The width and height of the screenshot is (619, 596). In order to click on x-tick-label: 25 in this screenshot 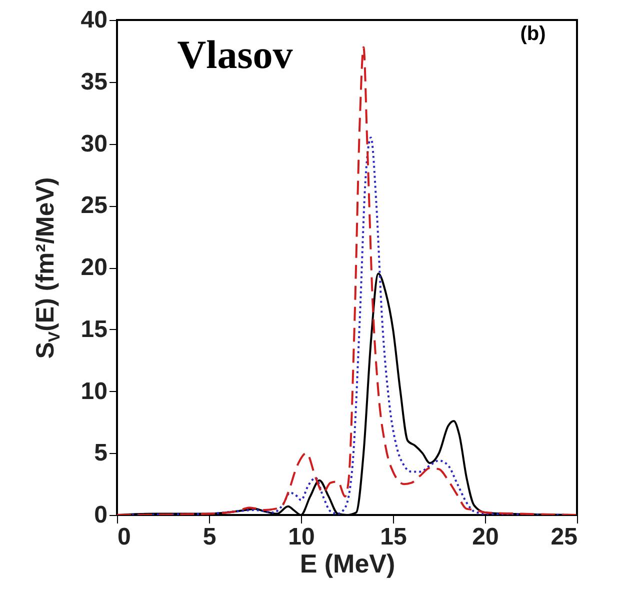, I will do `click(564, 537)`.